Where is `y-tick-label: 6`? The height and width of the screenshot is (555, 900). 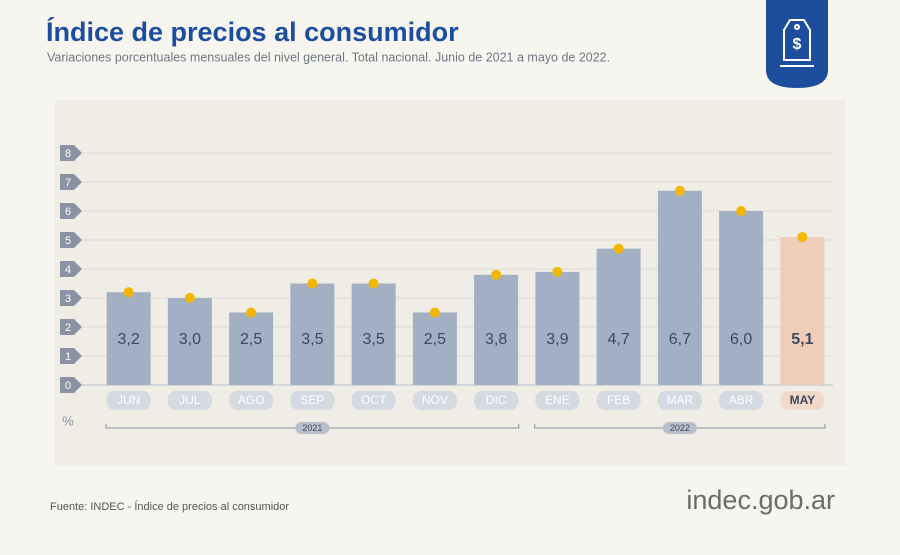
y-tick-label: 6 is located at coordinates (68, 212).